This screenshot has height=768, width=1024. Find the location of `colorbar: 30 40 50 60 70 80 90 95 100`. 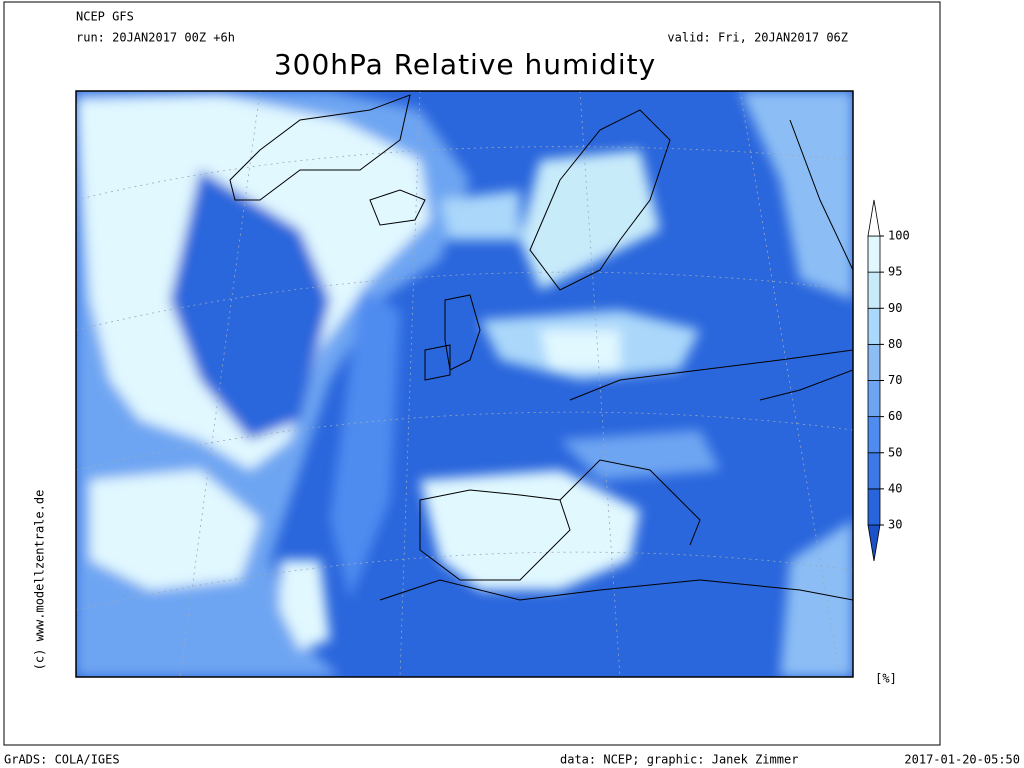

colorbar: 30 40 50 60 70 80 90 95 100 is located at coordinates (888, 380).